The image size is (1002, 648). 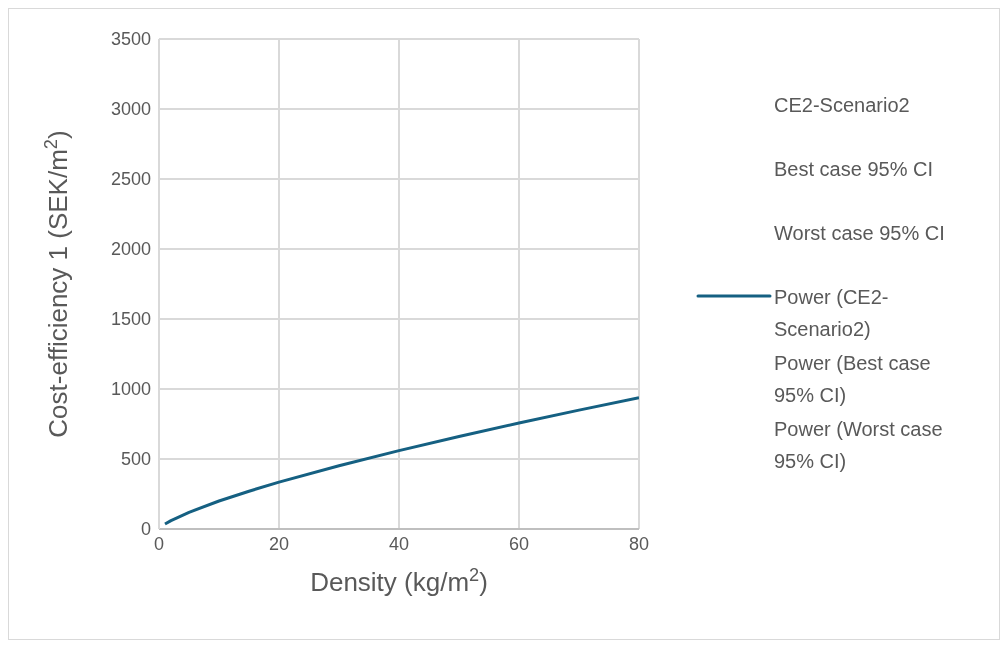 What do you see at coordinates (130, 249) in the screenshot?
I see `y-tick-label: 2000` at bounding box center [130, 249].